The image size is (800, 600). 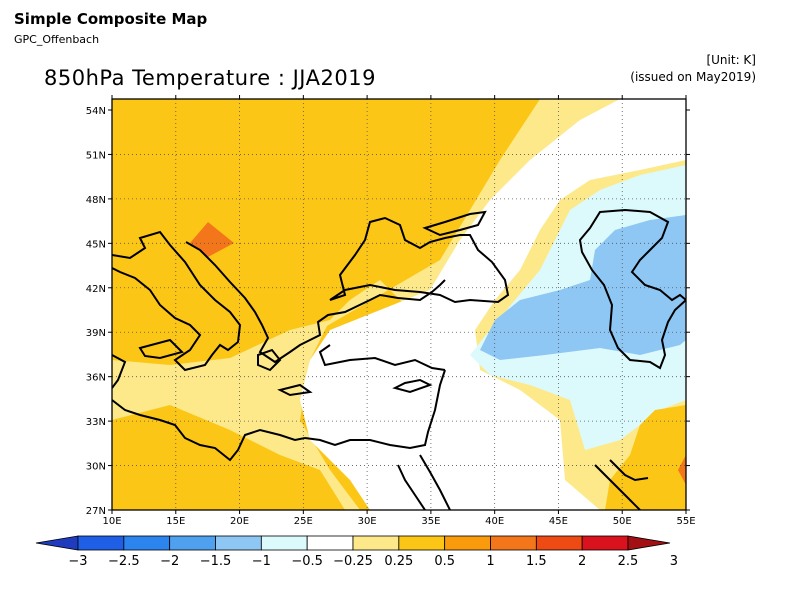 What do you see at coordinates (57, 39) in the screenshot?
I see `source-label: GPC_Offenbach` at bounding box center [57, 39].